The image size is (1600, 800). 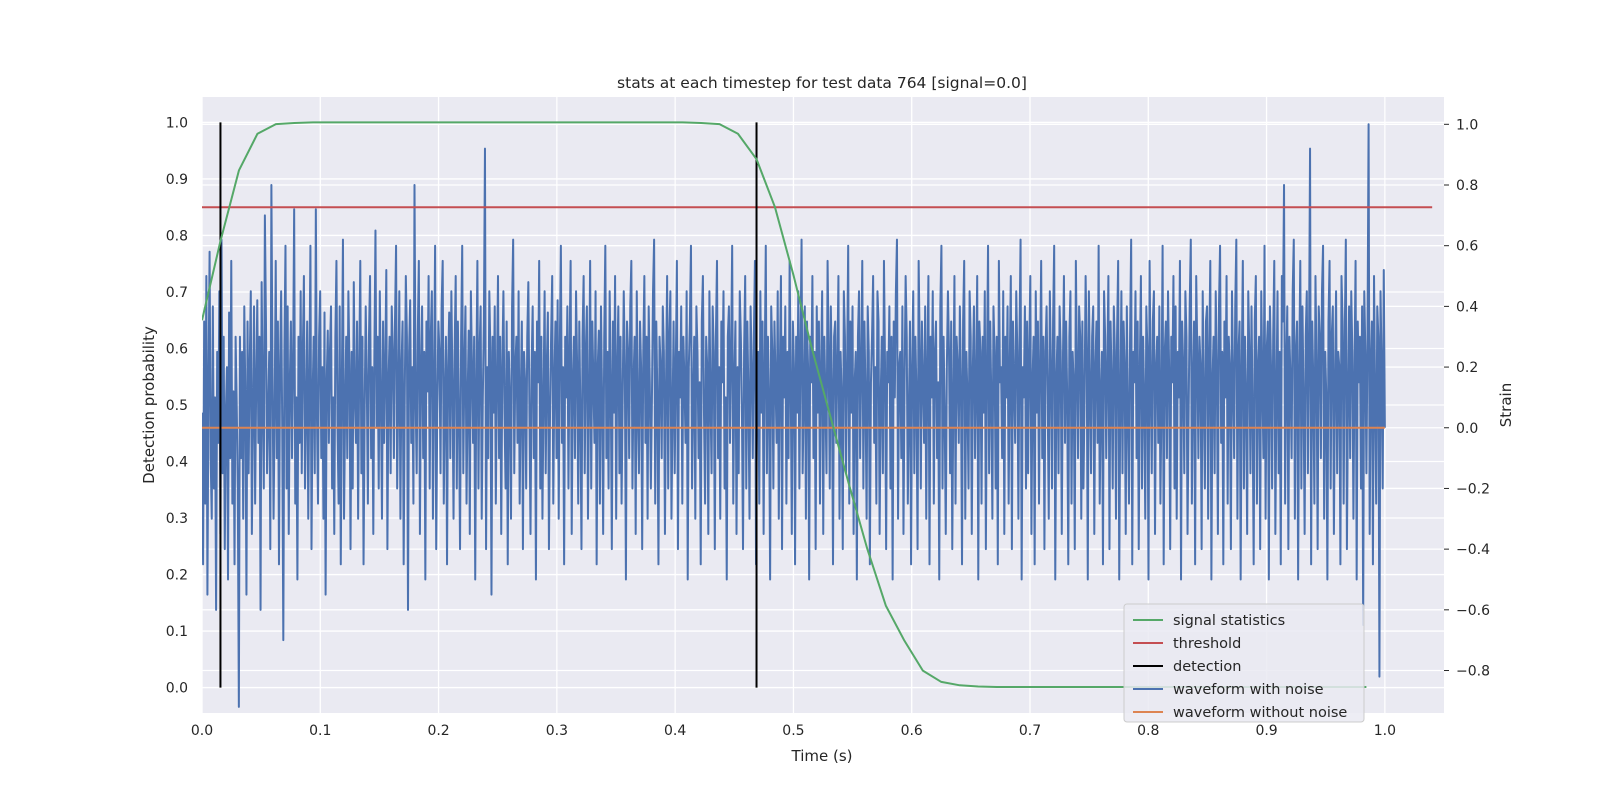 What do you see at coordinates (912, 731) in the screenshot?
I see `x-tick-label: 0.6` at bounding box center [912, 731].